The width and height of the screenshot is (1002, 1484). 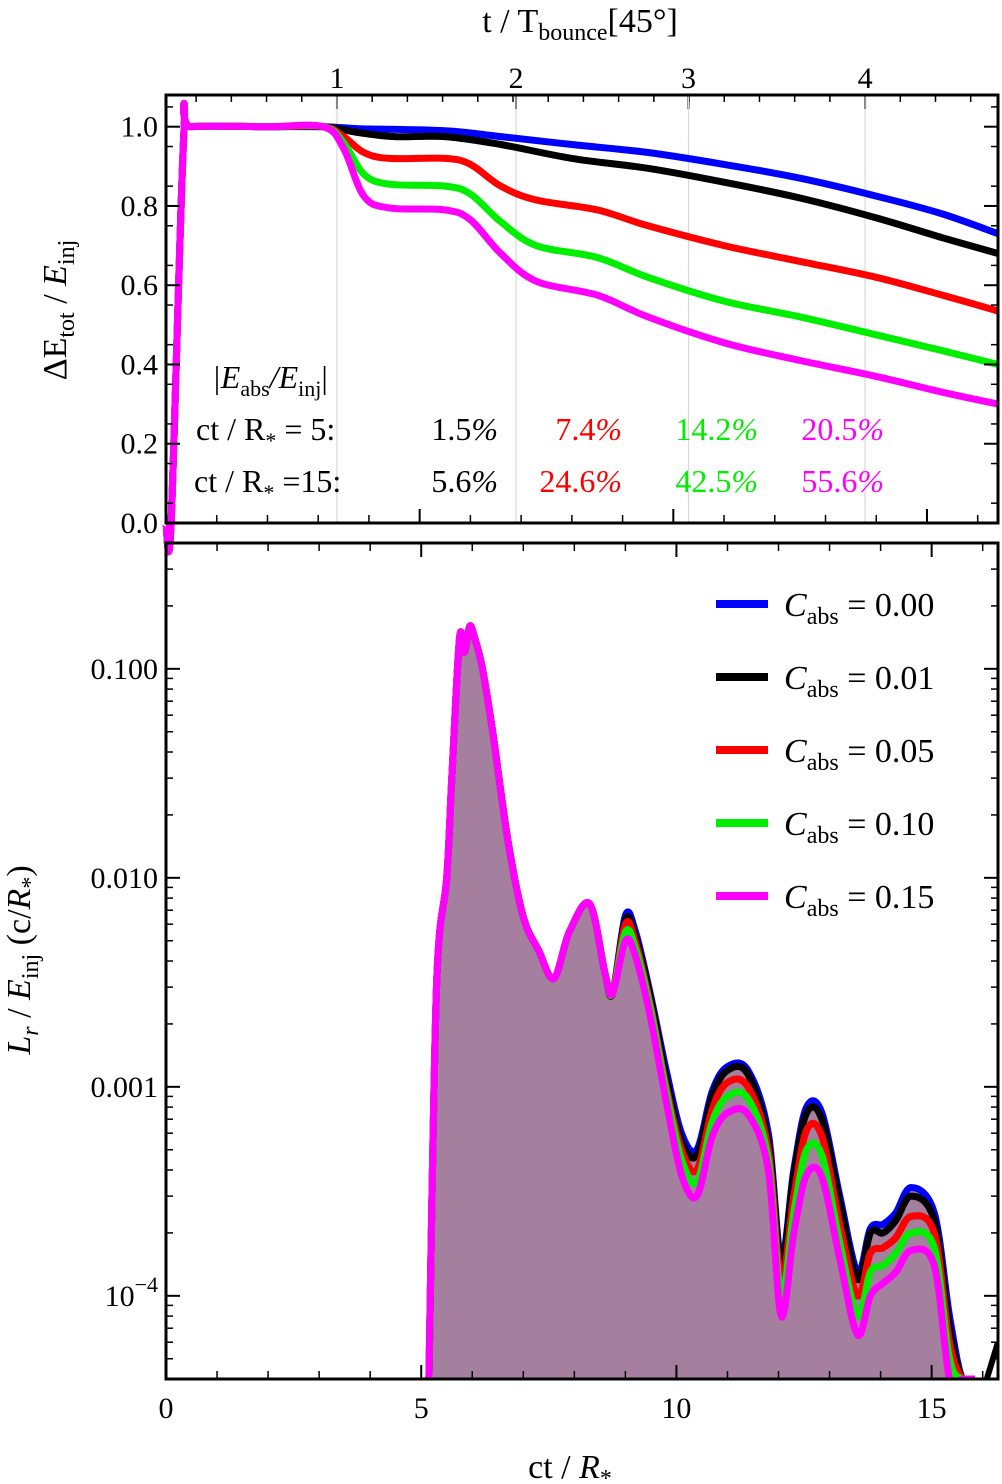 What do you see at coordinates (865, 78) in the screenshot?
I see `top-axis-tick-label: 4` at bounding box center [865, 78].